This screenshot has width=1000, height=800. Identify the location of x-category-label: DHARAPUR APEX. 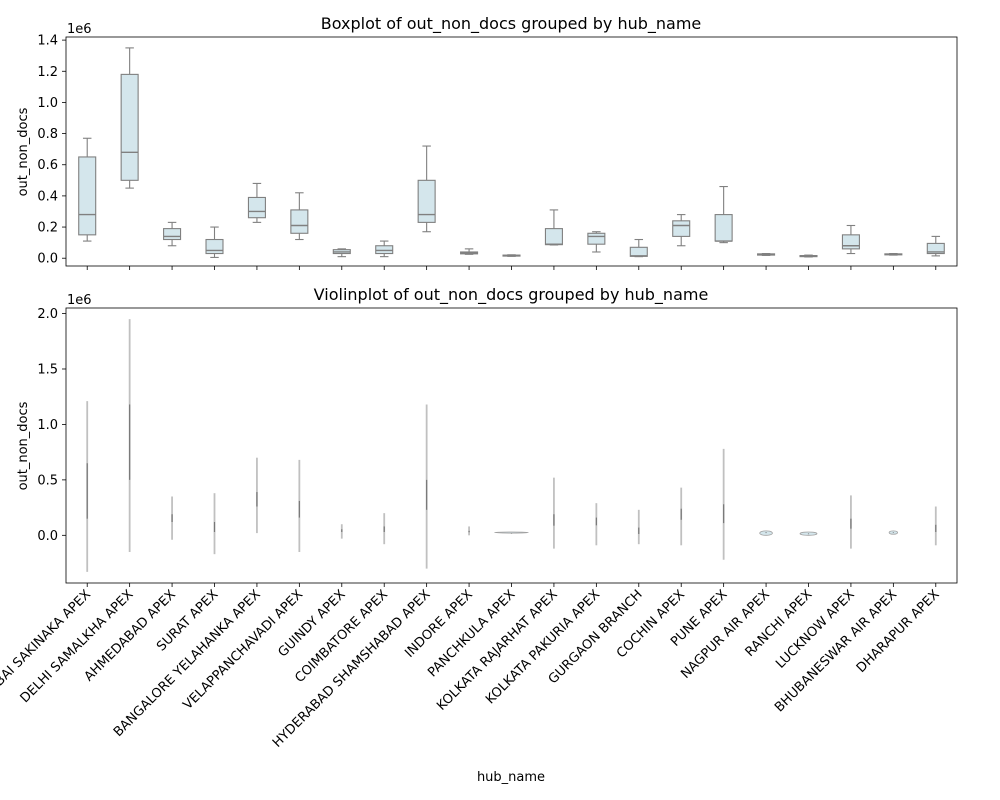
(898, 631).